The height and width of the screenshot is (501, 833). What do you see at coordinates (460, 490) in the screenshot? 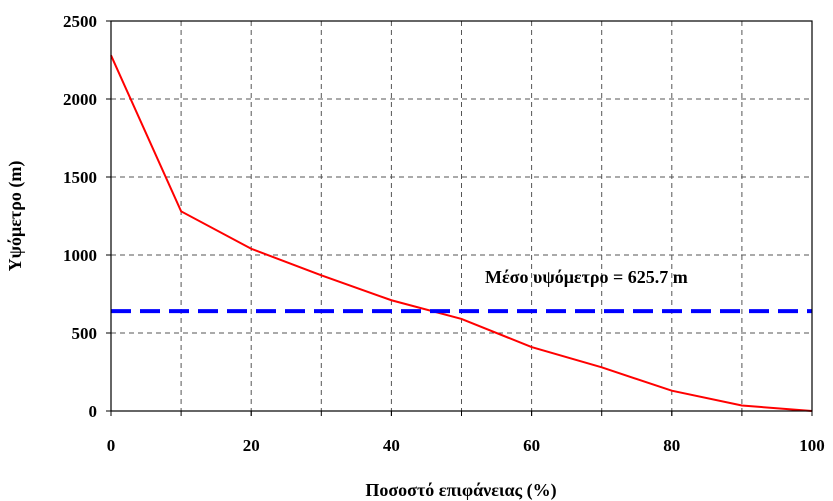
I see `x-axis-title: Ποσοστό επιφάνειας (%)` at bounding box center [460, 490].